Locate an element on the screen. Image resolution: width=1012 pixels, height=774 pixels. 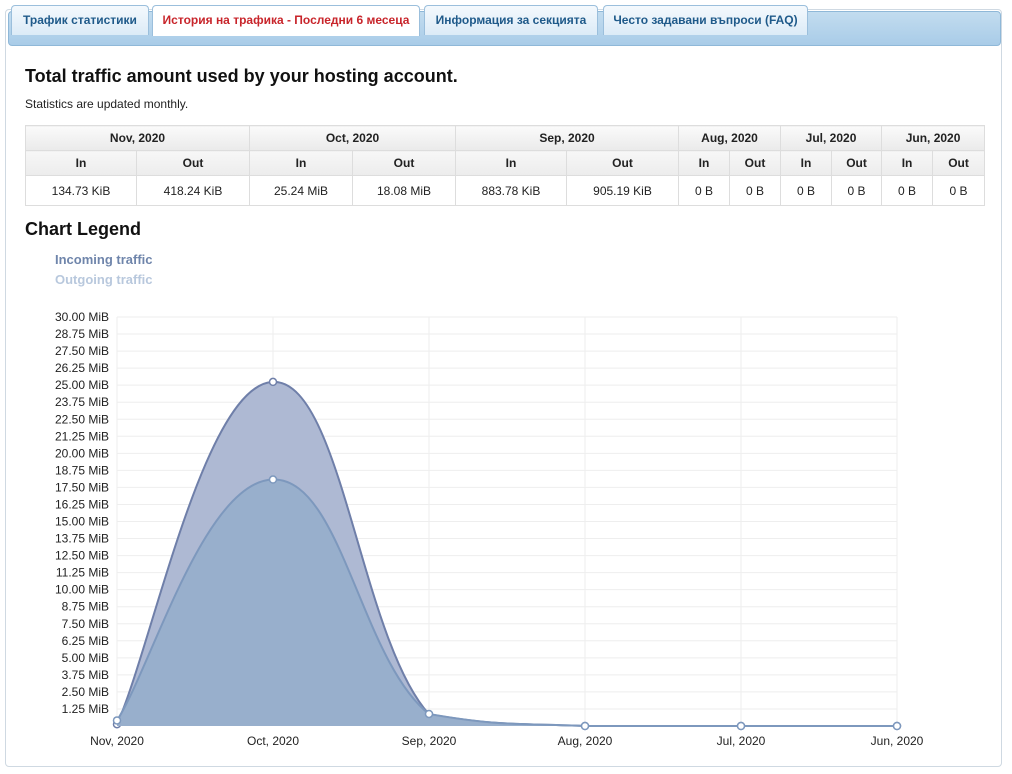
y-tick-label: 7.50 MiB is located at coordinates (85, 624).